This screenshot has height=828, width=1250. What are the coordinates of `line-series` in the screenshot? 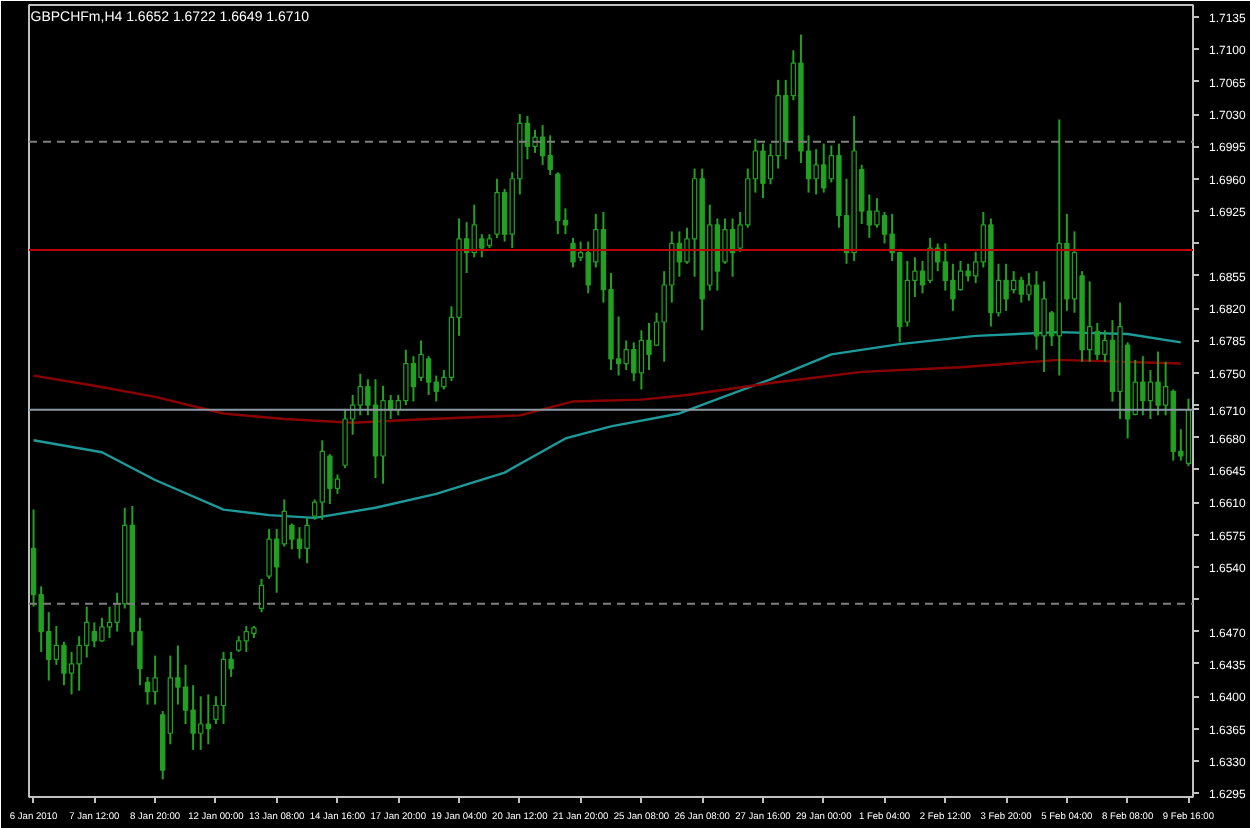 It's located at (607, 391).